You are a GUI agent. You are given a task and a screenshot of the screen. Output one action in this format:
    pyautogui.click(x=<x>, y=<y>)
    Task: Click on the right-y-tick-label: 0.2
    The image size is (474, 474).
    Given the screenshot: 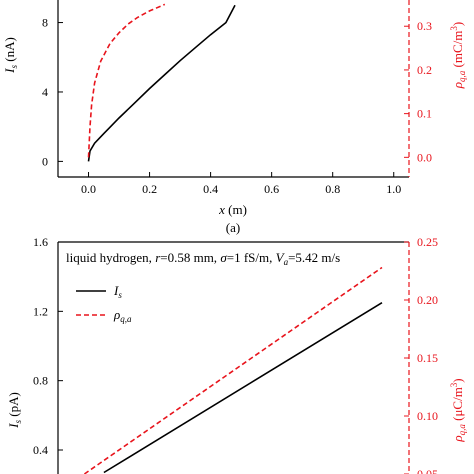 What is the action you would take?
    pyautogui.click(x=424, y=70)
    